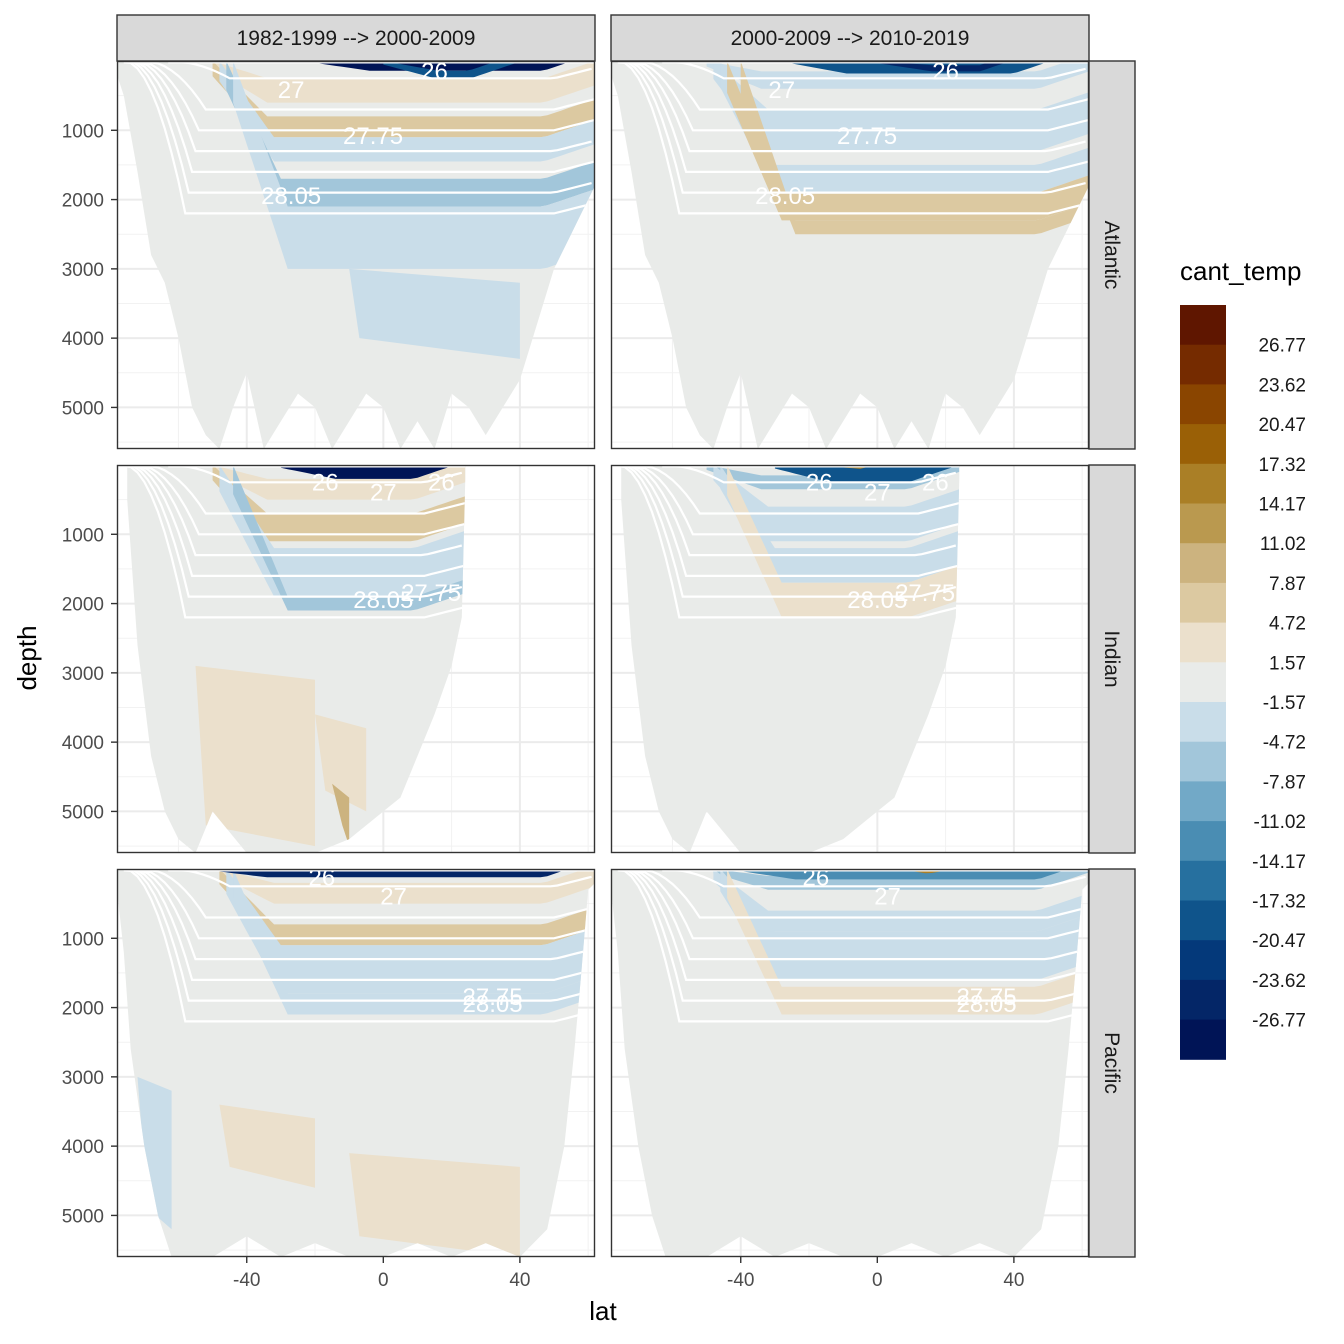 The image size is (1344, 1344). I want to click on row-strip-indian: Indian, so click(1112, 659).